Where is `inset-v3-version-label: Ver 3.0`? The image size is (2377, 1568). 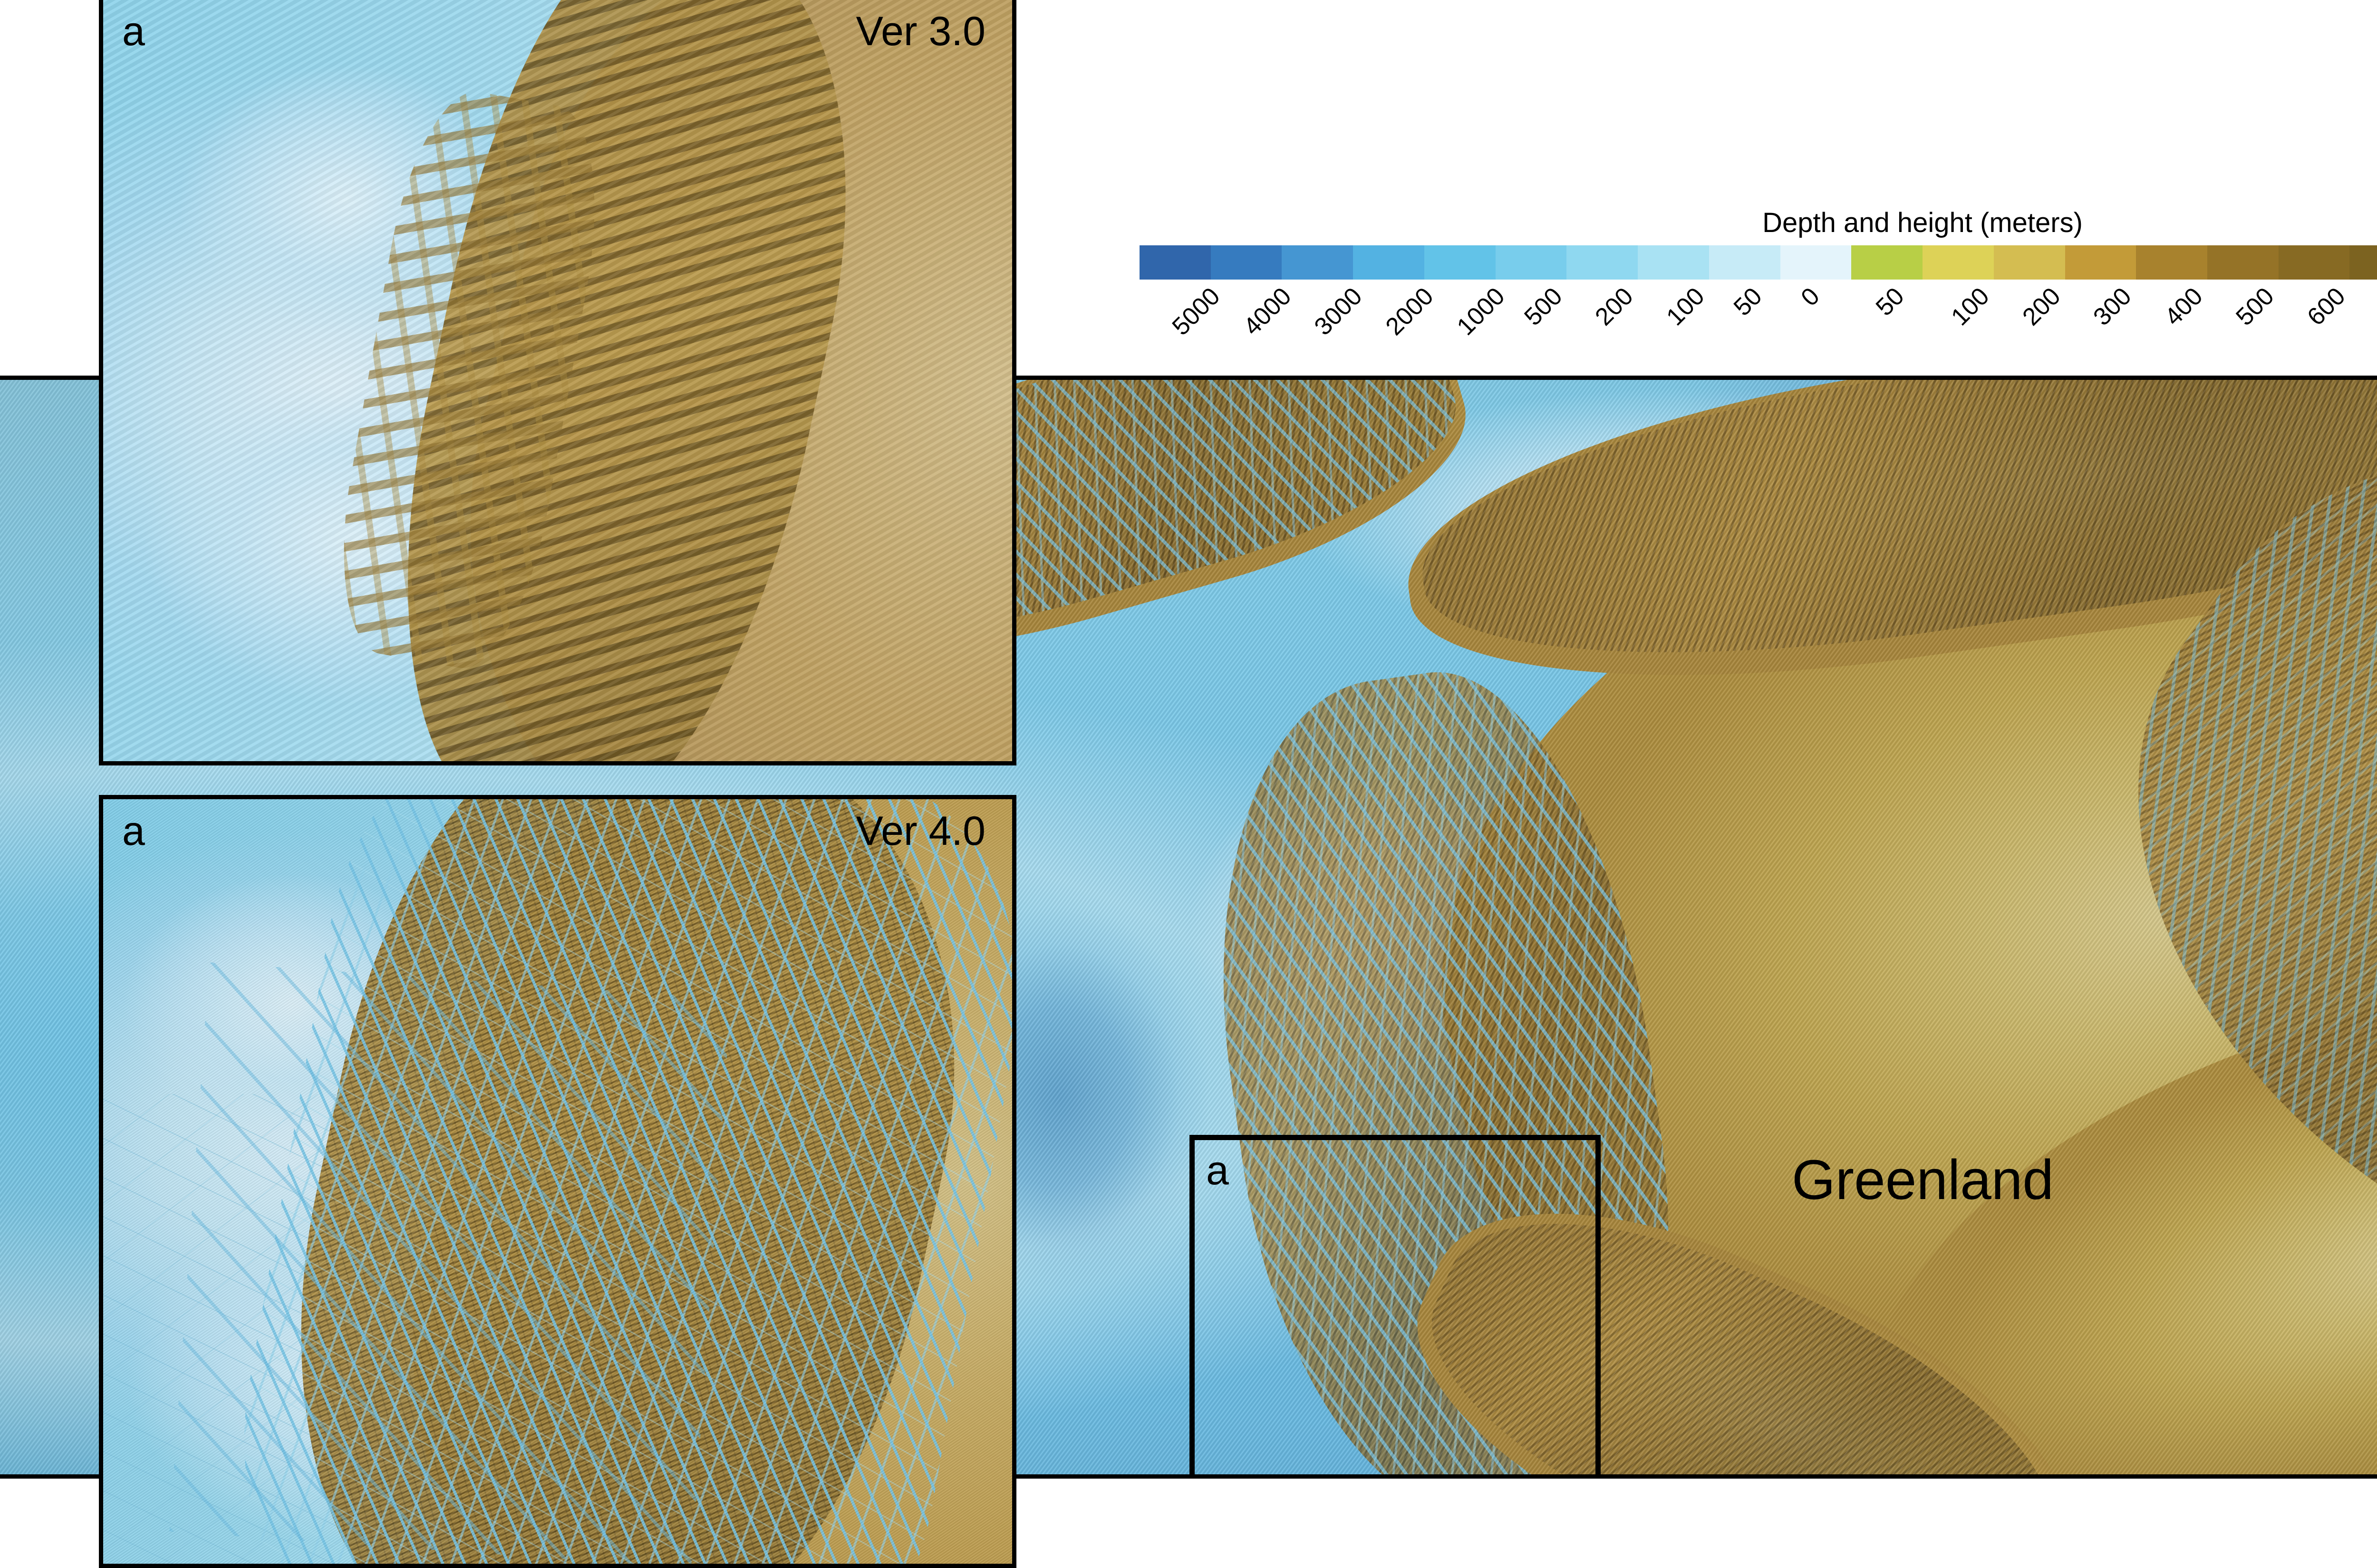 inset-v3-version-label: Ver 3.0 is located at coordinates (921, 31).